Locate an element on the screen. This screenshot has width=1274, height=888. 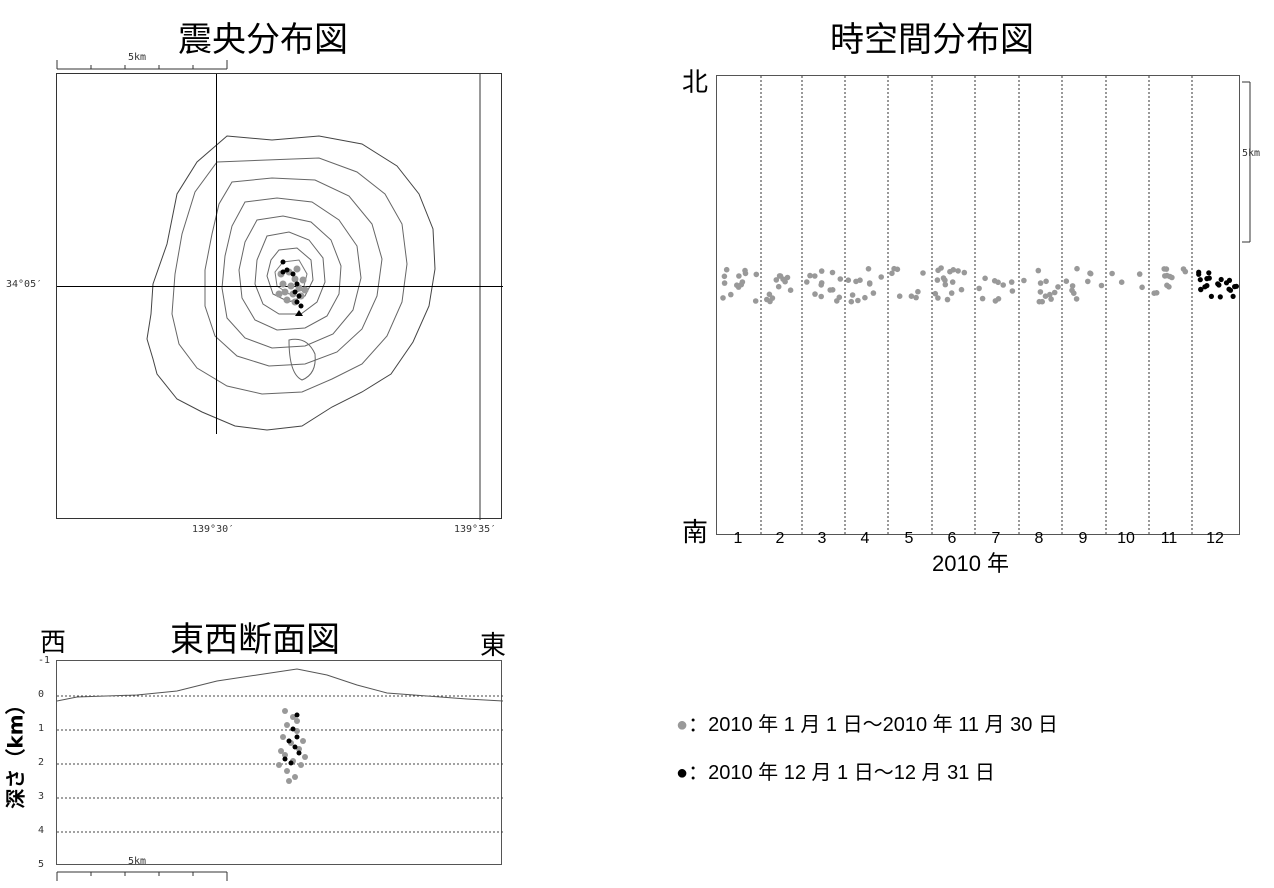
month-label-1: 1 is located at coordinates (738, 538).